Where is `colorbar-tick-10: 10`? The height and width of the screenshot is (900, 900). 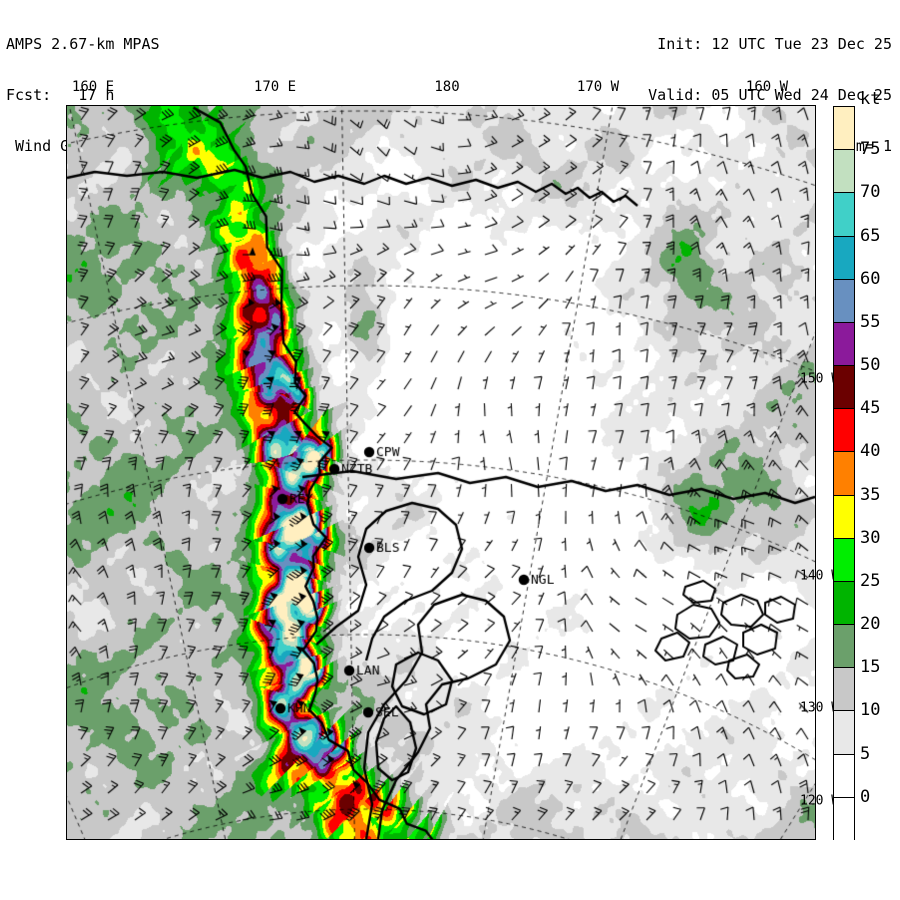 colorbar-tick-10: 10 is located at coordinates (870, 710).